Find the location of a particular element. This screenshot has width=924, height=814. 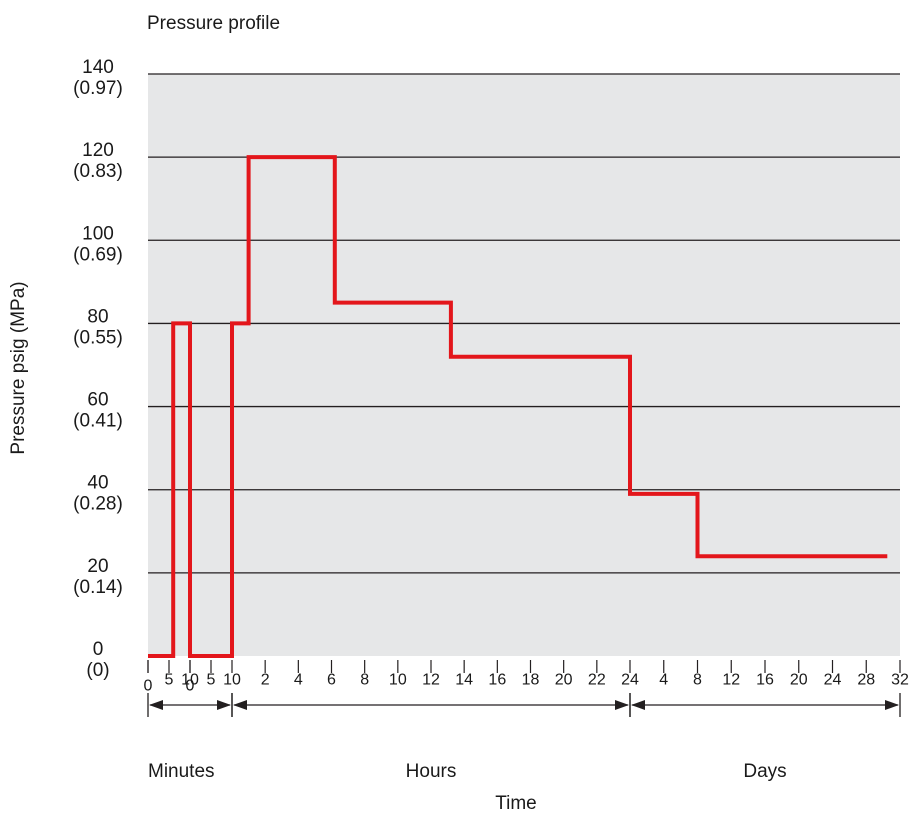

y-tick-label: 40 is located at coordinates (97, 483).